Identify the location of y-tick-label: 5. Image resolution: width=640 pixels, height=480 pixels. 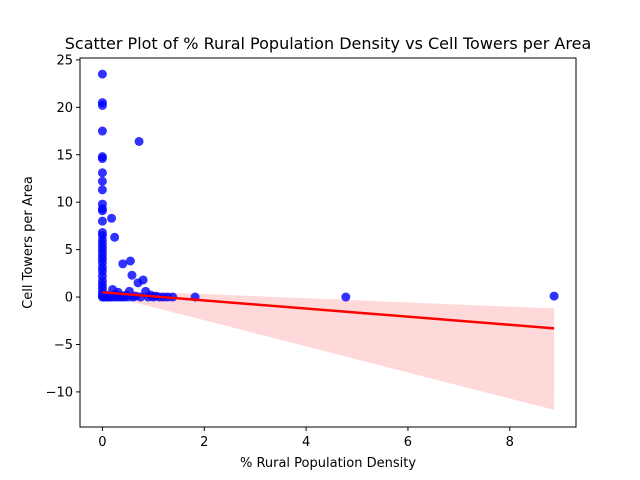
(69, 250).